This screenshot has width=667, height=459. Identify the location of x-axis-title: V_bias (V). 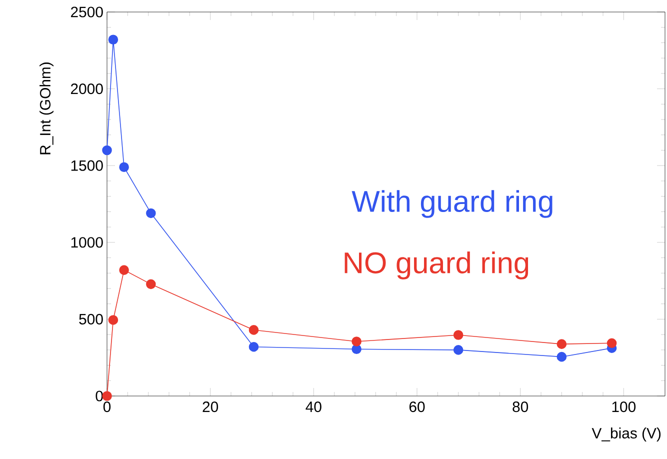
(626, 435).